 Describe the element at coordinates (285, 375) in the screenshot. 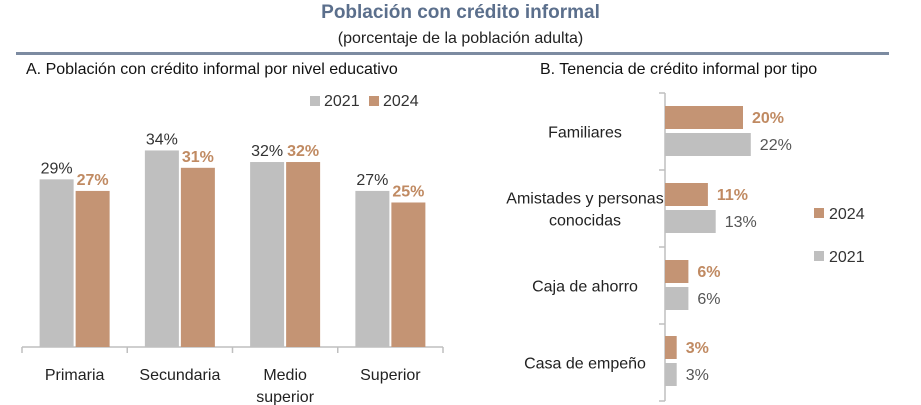

I see `x-tick-label: Medio` at that location.